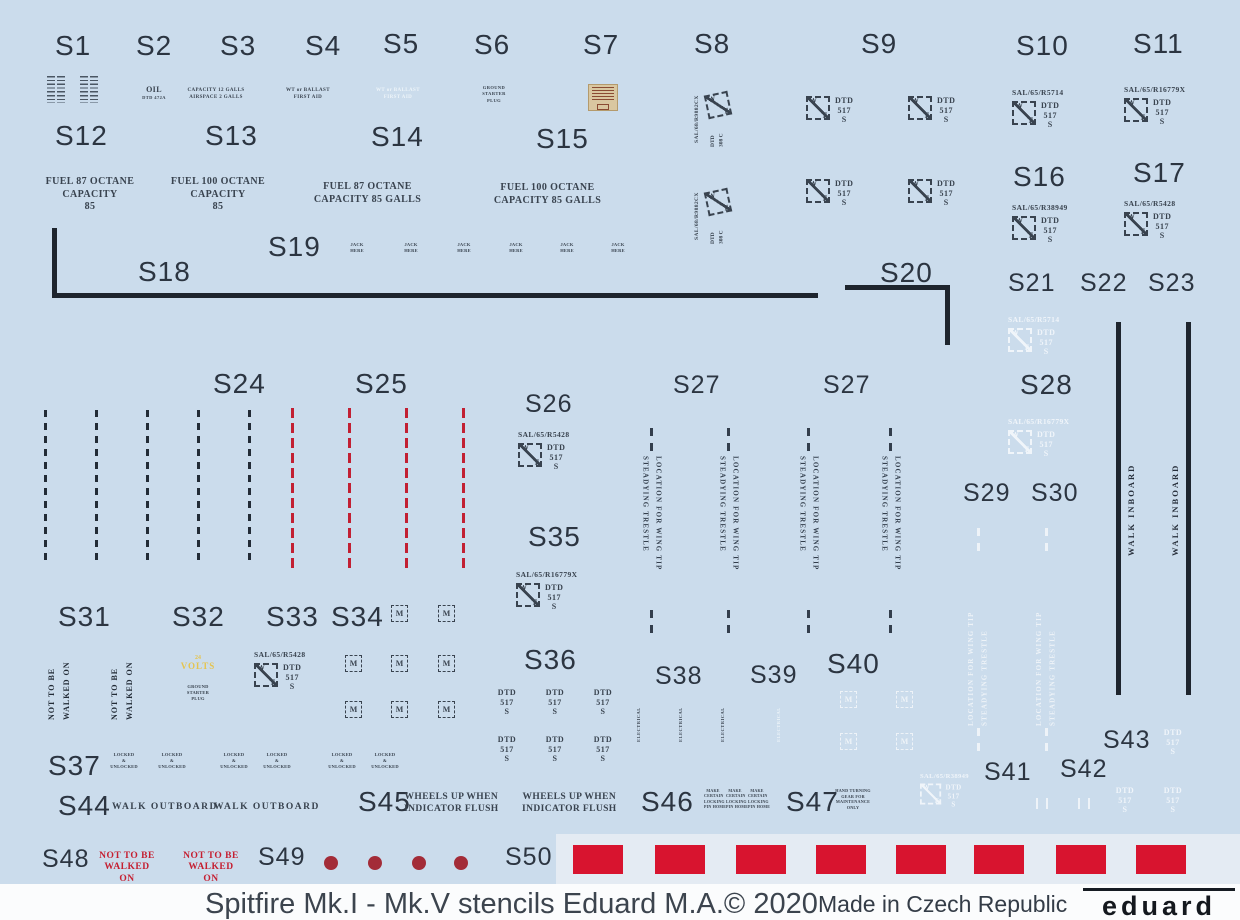 The image size is (1240, 920). What do you see at coordinates (198, 693) in the screenshot?
I see `s32-starter-plug-text: GROUND STARTER PLUG` at bounding box center [198, 693].